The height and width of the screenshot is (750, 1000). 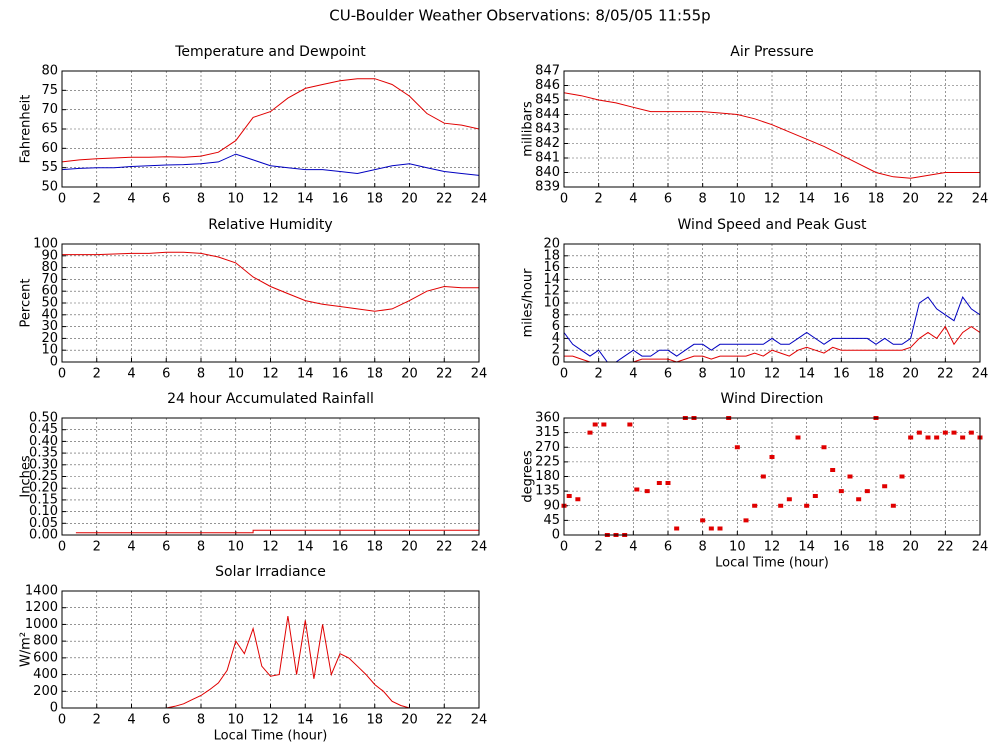 What do you see at coordinates (45, 674) in the screenshot?
I see `y-tick-label: 400` at bounding box center [45, 674].